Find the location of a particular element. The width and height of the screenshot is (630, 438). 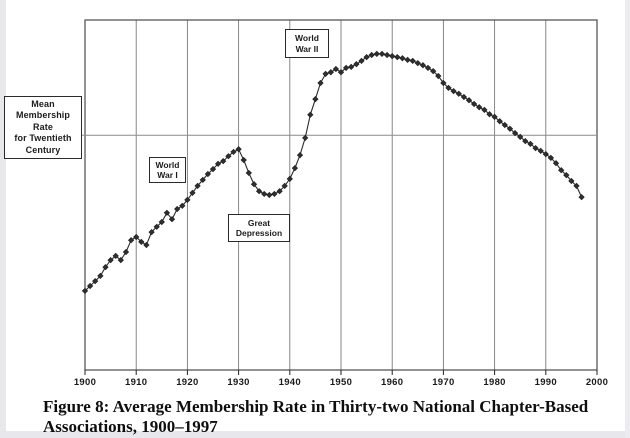

x-axis-tick-label: 1920 is located at coordinates (187, 382).